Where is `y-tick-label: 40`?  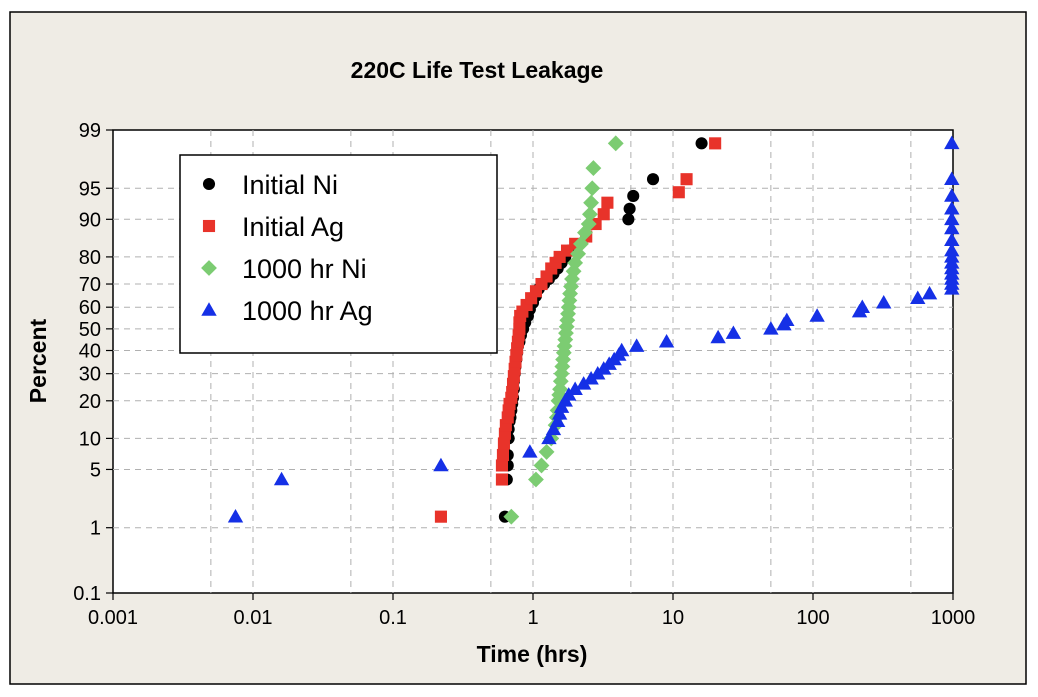
y-tick-label: 40 is located at coordinates (90, 352).